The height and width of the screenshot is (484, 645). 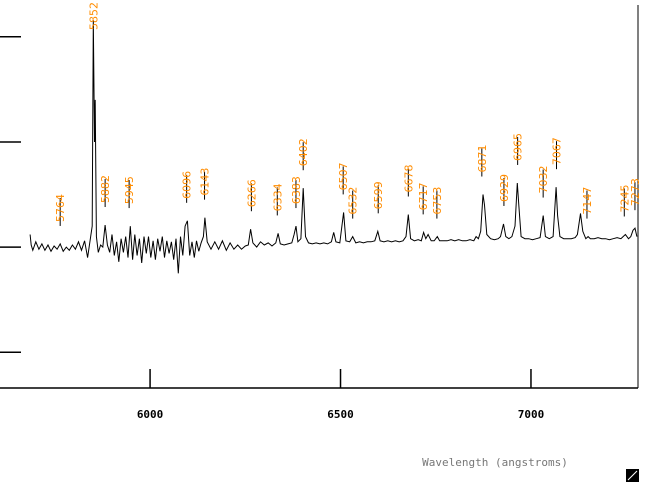 What do you see at coordinates (632, 475) in the screenshot?
I see `resize-grip` at bounding box center [632, 475].